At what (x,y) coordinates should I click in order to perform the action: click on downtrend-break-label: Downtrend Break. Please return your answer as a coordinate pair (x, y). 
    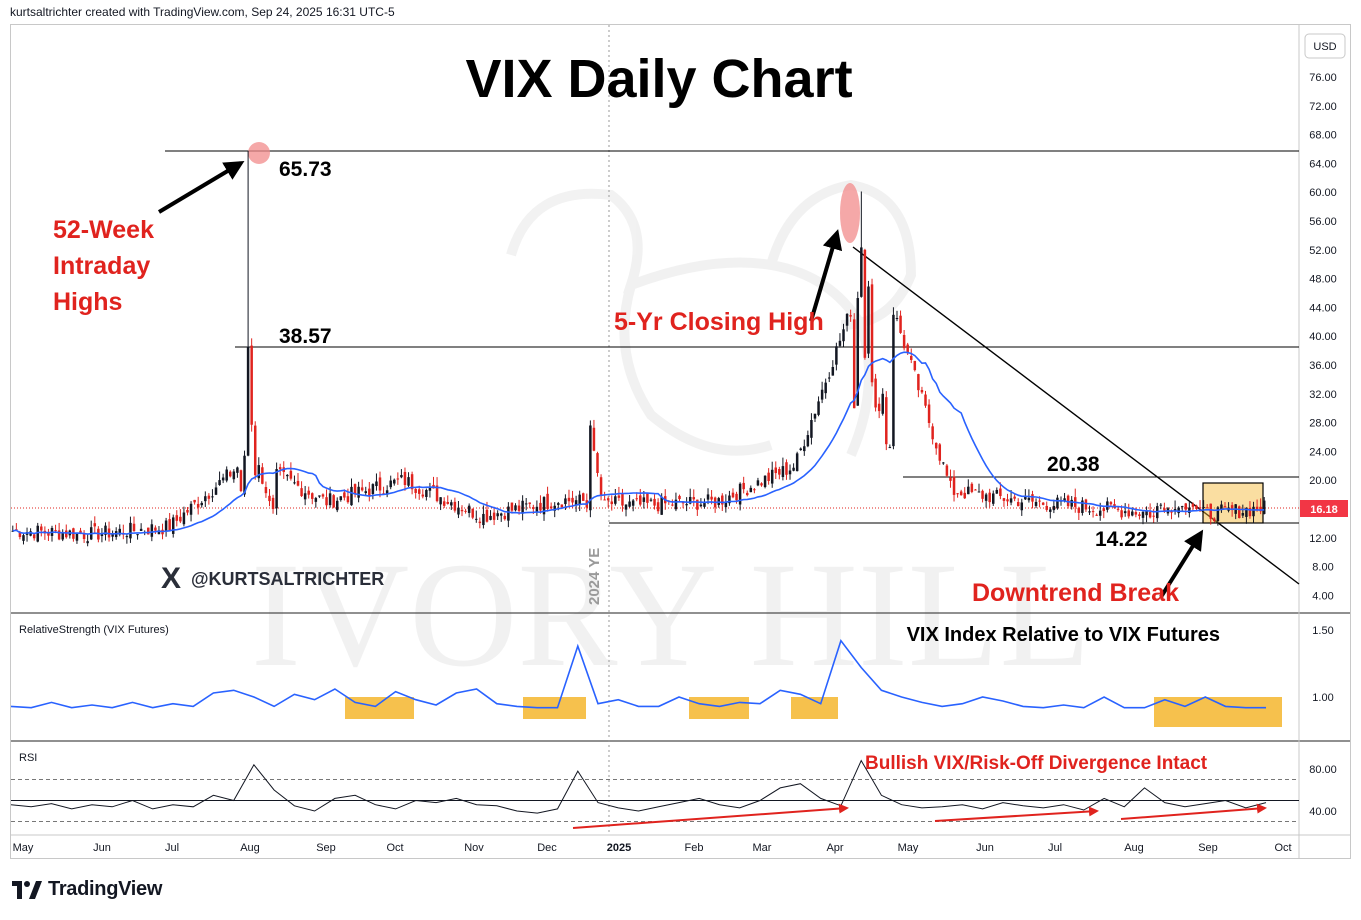
    Looking at the image, I should click on (1075, 593).